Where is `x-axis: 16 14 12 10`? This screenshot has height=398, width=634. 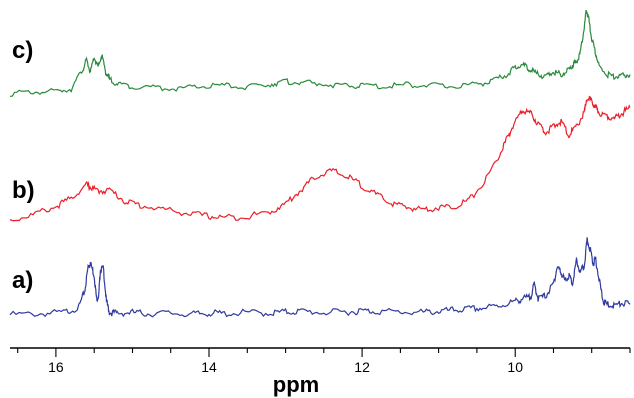
x-axis: 16 14 12 10 is located at coordinates (320, 361).